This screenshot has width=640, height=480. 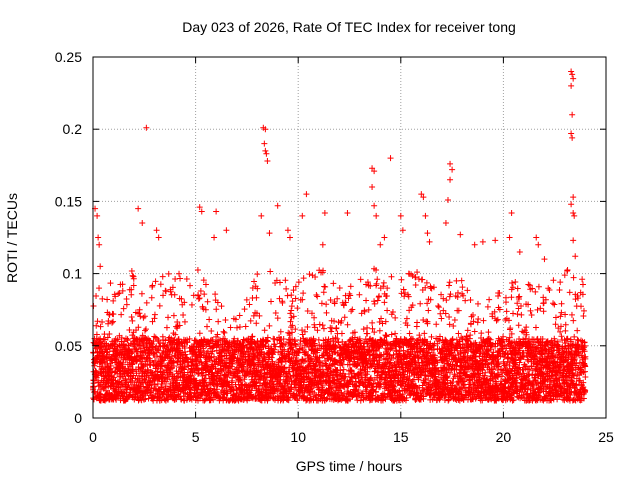 I want to click on data-point-1968, so click(x=256, y=323).